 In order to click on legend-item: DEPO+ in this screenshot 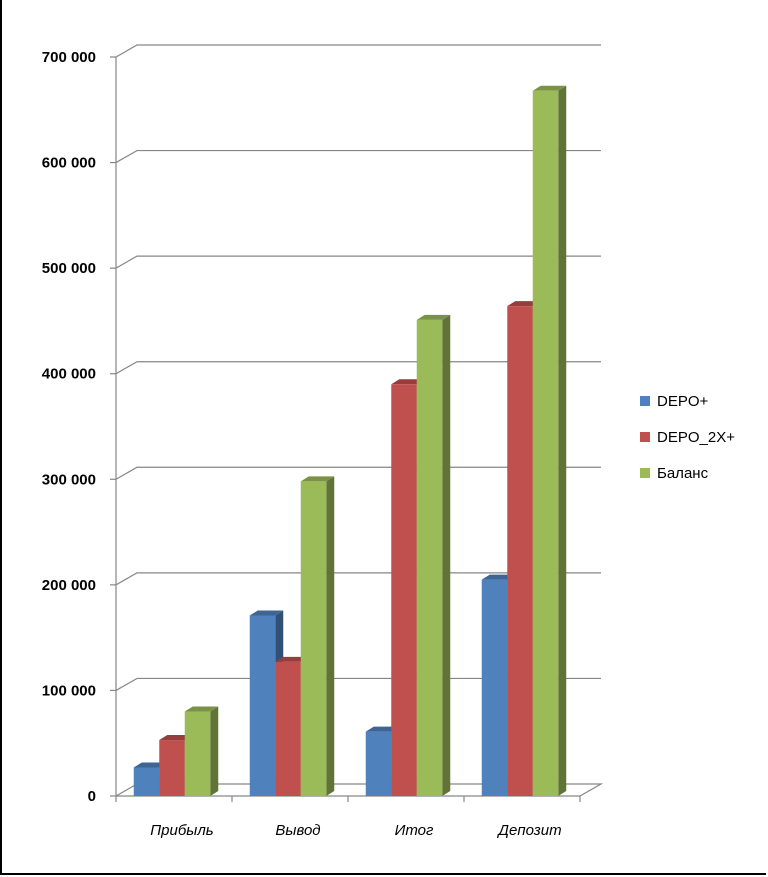, I will do `click(674, 401)`.